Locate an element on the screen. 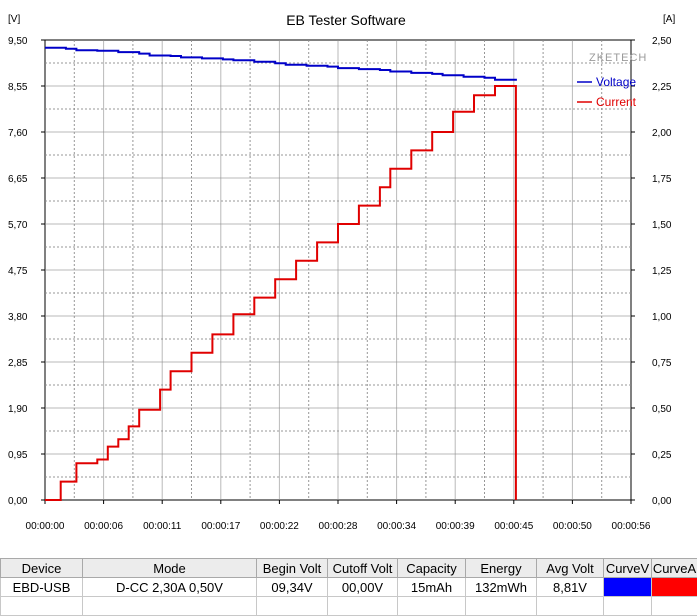 The height and width of the screenshot is (616, 697). x-tick-label: 00:00:11 is located at coordinates (162, 526).